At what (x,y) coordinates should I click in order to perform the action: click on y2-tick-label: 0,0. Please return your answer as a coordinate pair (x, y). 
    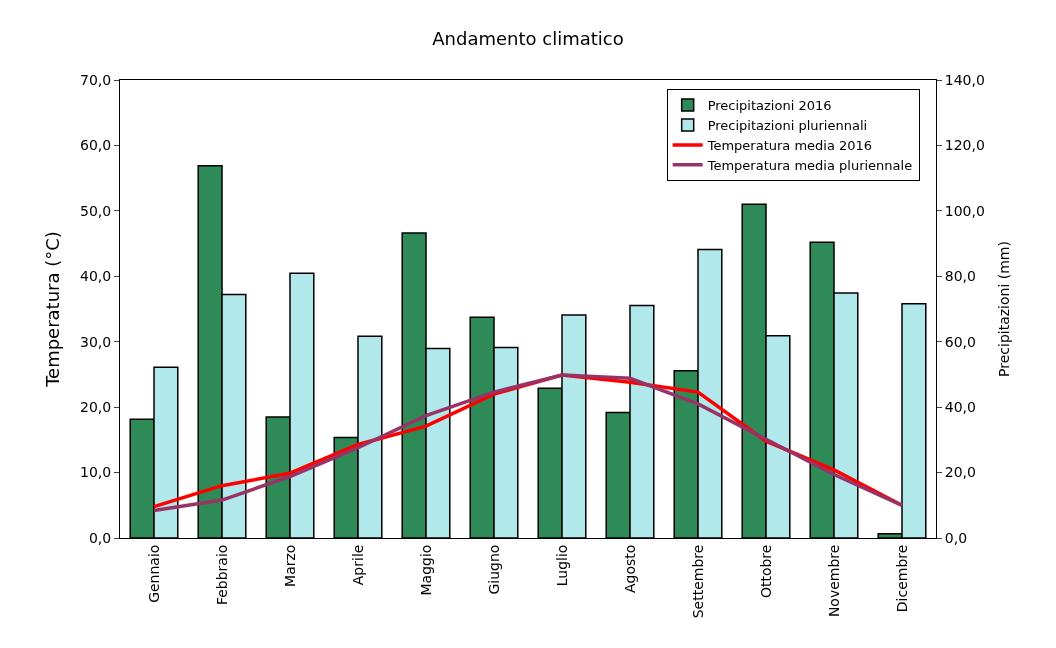
    Looking at the image, I should click on (956, 537).